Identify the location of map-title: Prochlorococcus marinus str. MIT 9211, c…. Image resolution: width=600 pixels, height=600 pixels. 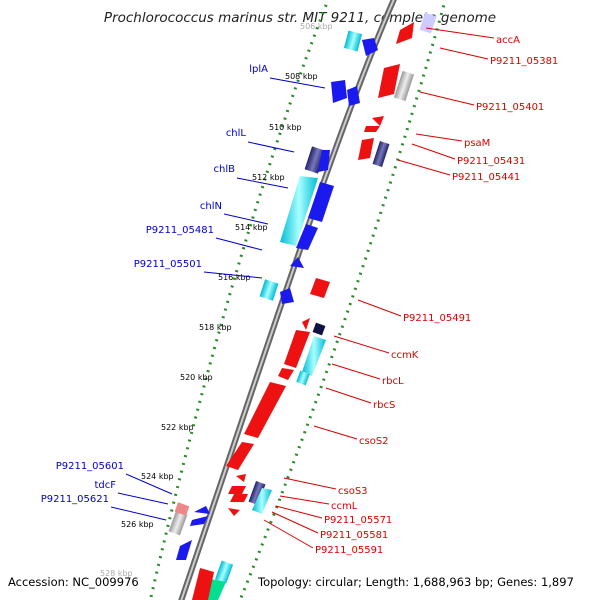
(300, 18).